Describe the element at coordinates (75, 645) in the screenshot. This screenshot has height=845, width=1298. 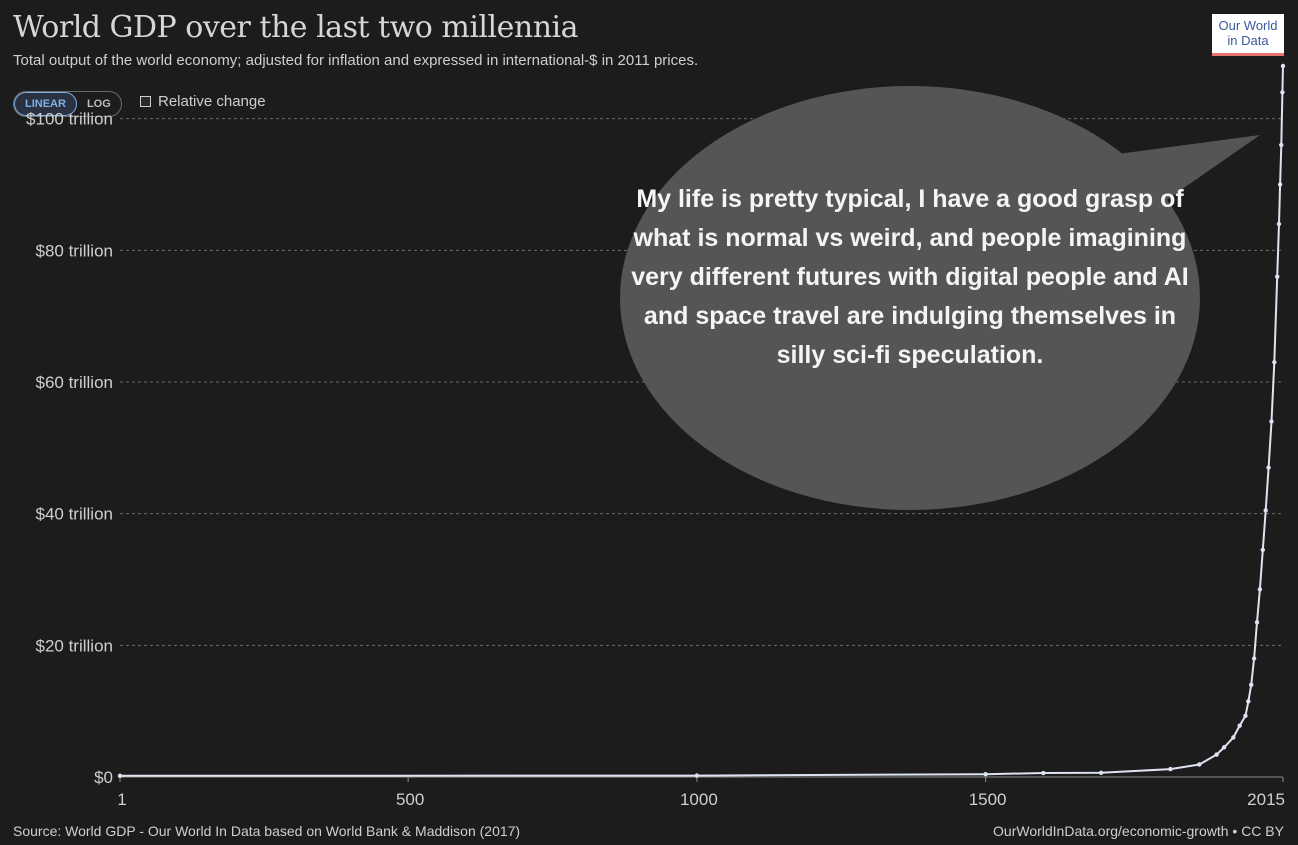
I see `y-tick-label: $20 trillion` at that location.